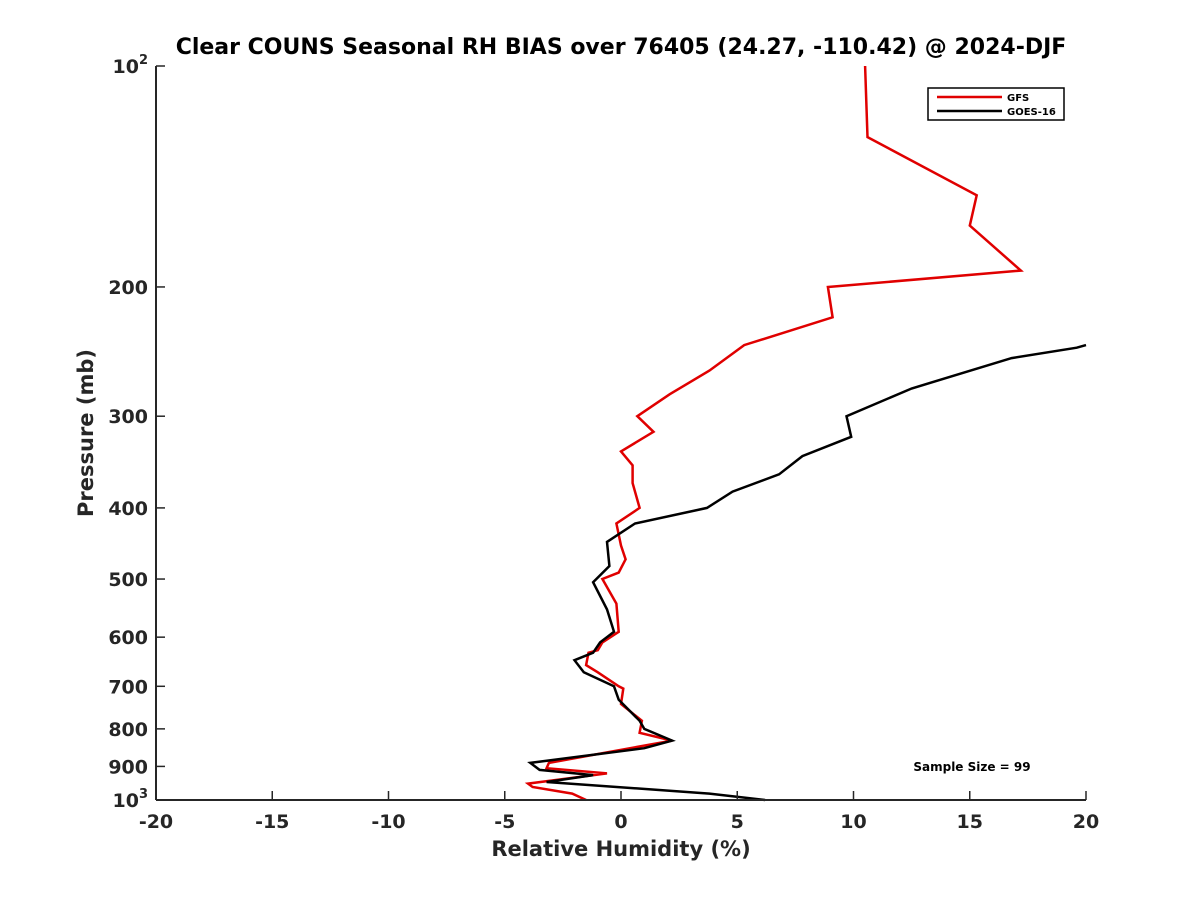 This screenshot has width=1200, height=900. Describe the element at coordinates (971, 767) in the screenshot. I see `sample-size-annotation: Sample Size = 99` at that location.